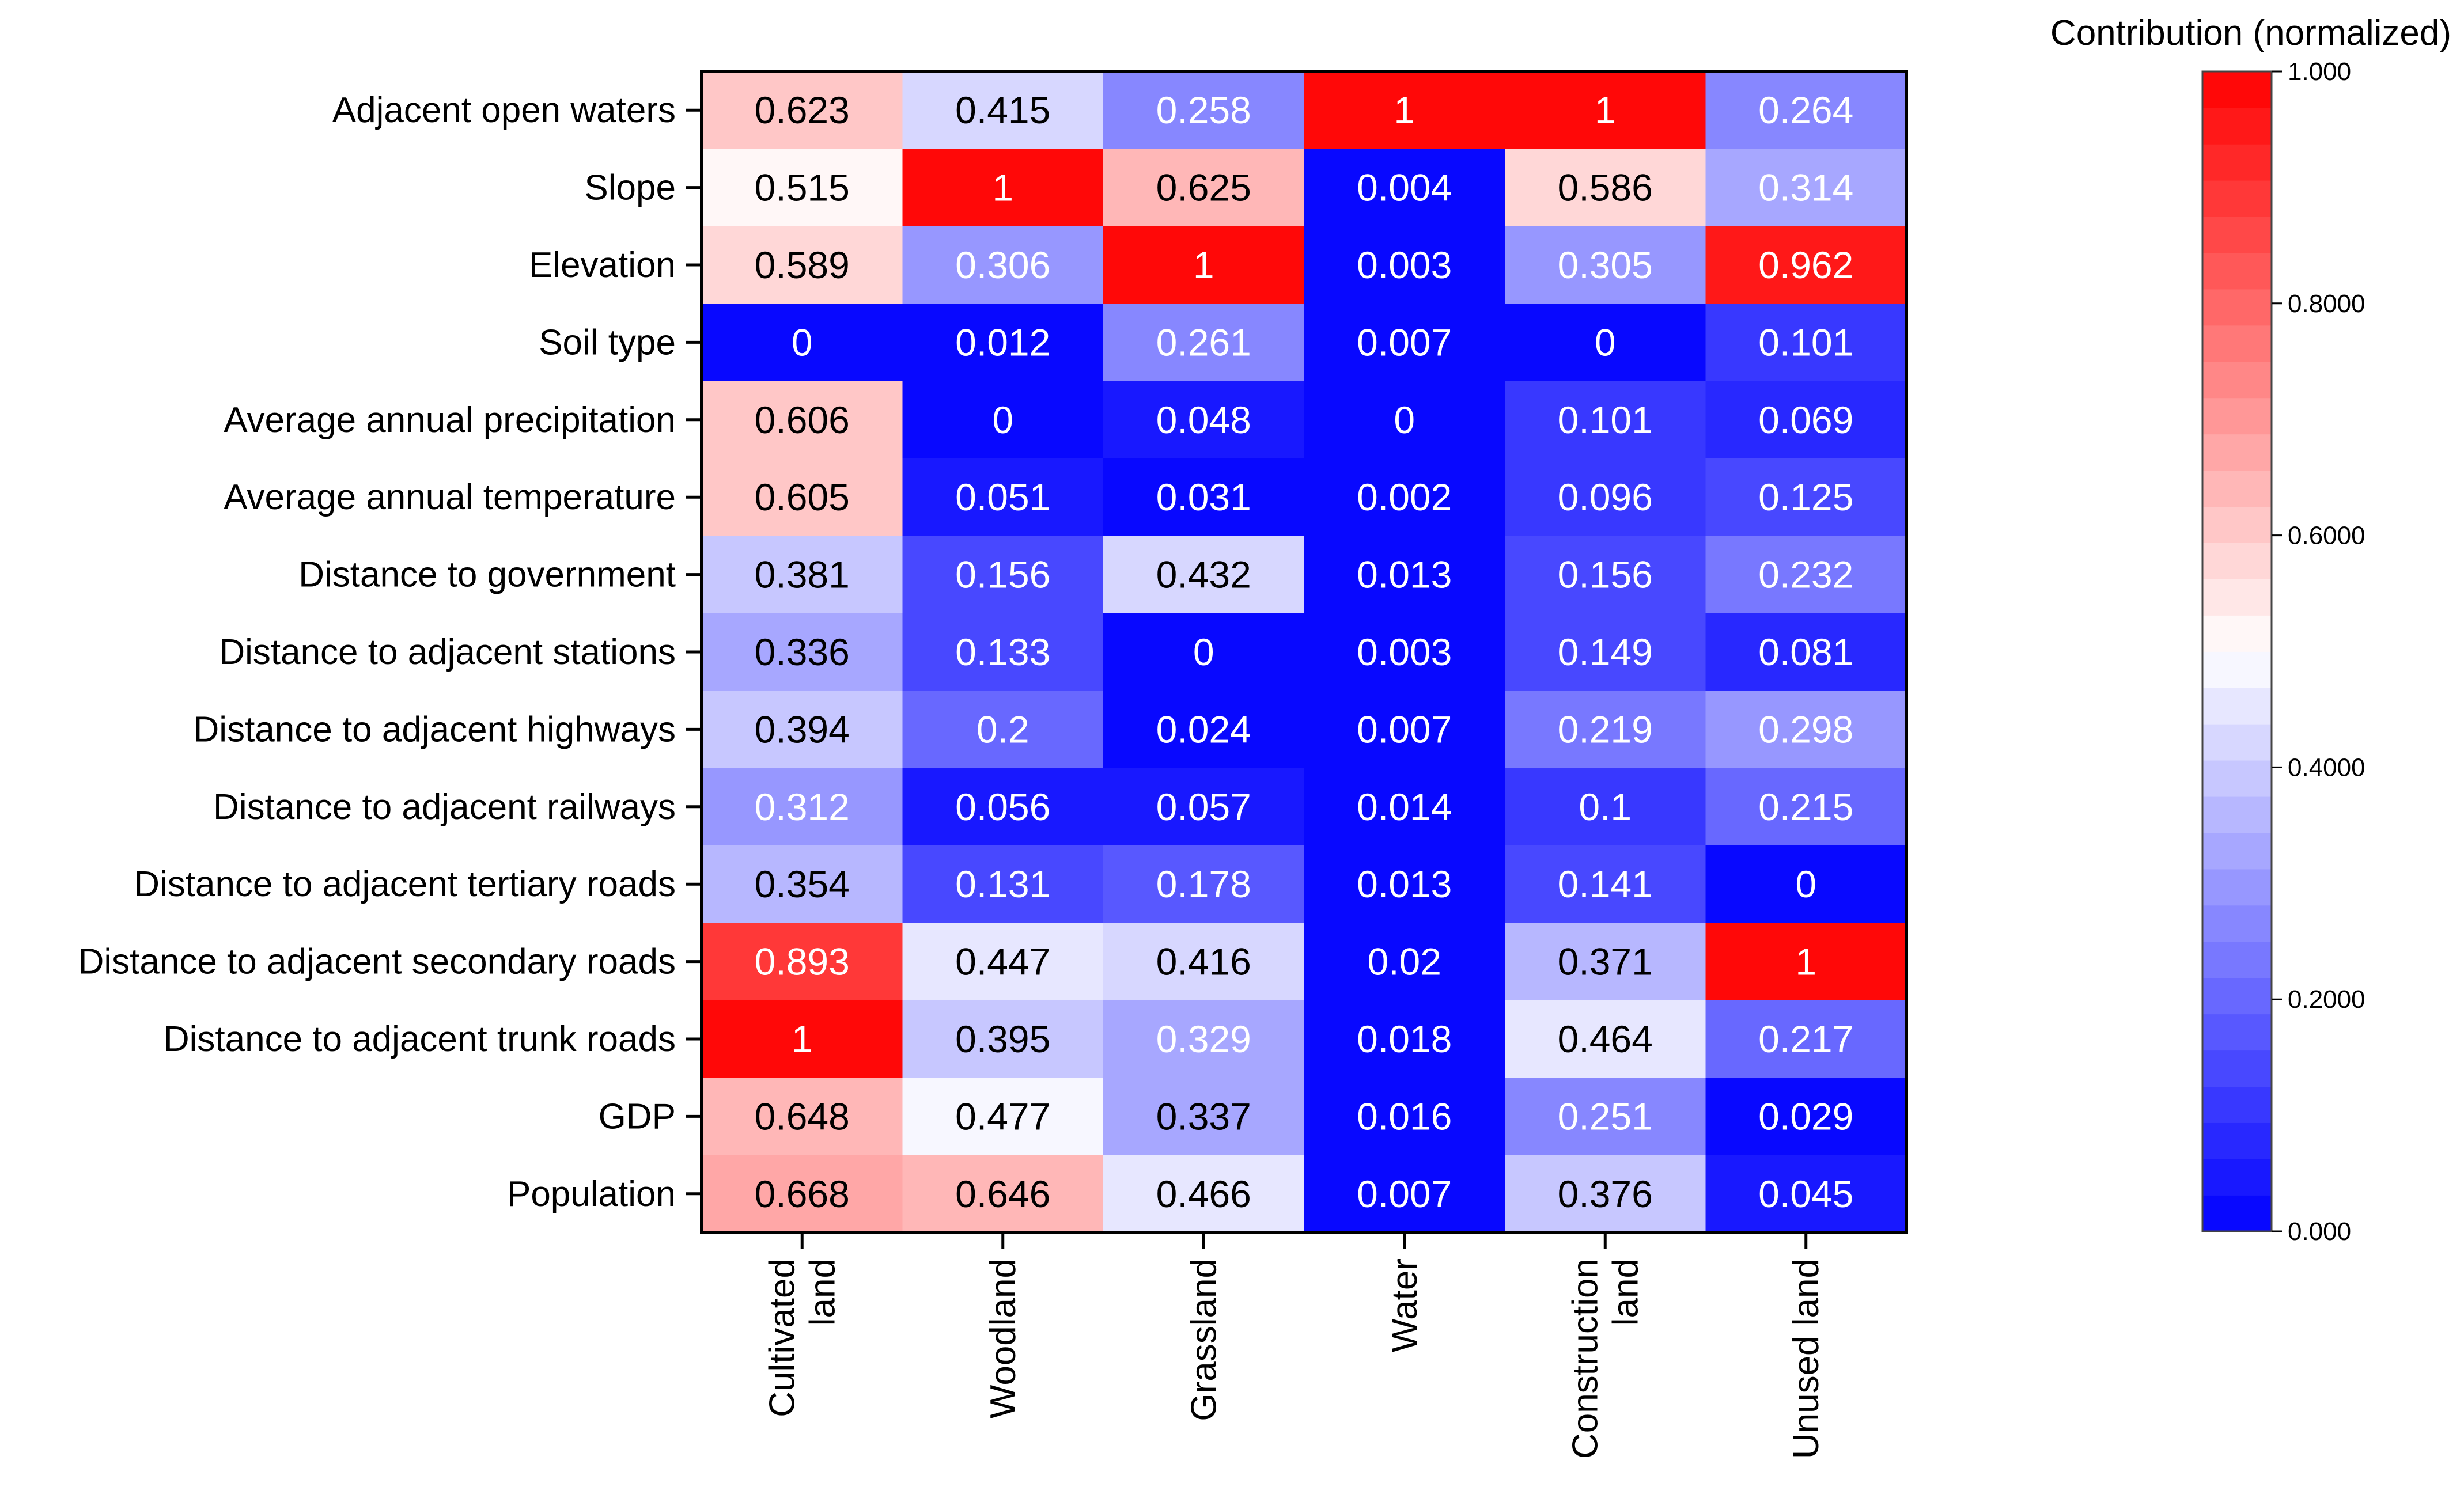 The height and width of the screenshot is (1502, 2464). I want to click on column-label: Water, so click(1405, 1305).